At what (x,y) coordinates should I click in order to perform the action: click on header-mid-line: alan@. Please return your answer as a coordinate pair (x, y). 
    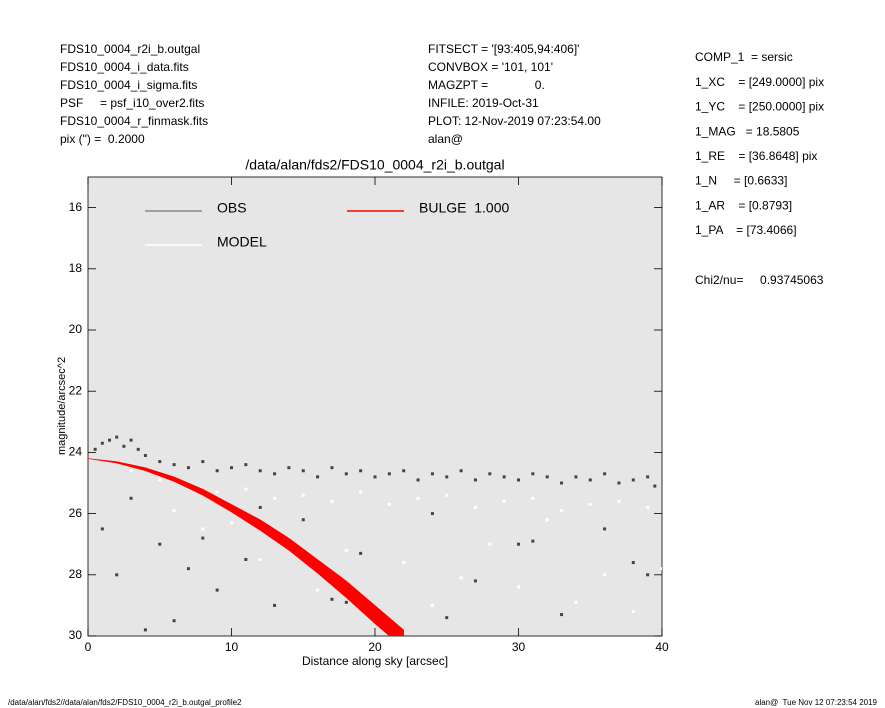
    Looking at the image, I should click on (445, 139).